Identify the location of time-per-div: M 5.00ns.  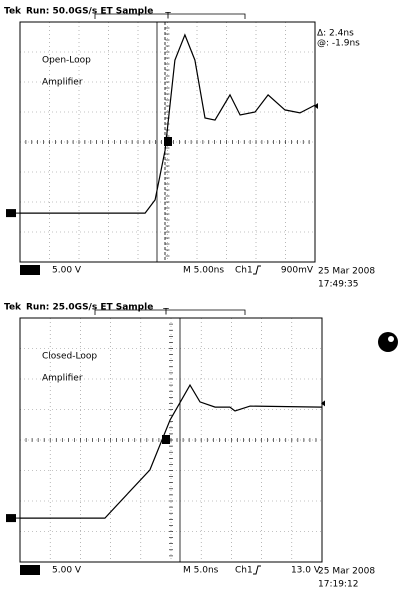
(203, 271).